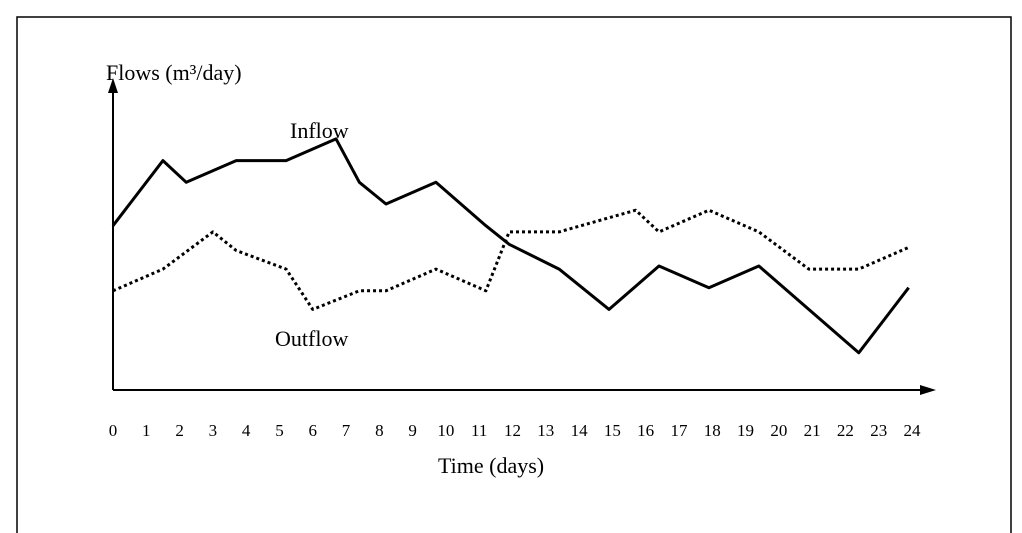  What do you see at coordinates (778, 430) in the screenshot?
I see `x-tick-label: 20` at bounding box center [778, 430].